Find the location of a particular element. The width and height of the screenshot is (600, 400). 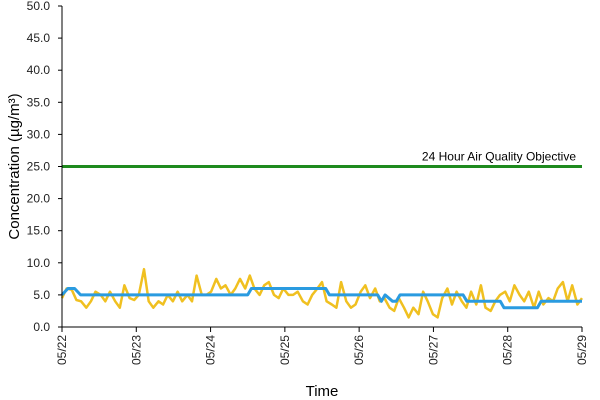

series-layer is located at coordinates (322, 293).